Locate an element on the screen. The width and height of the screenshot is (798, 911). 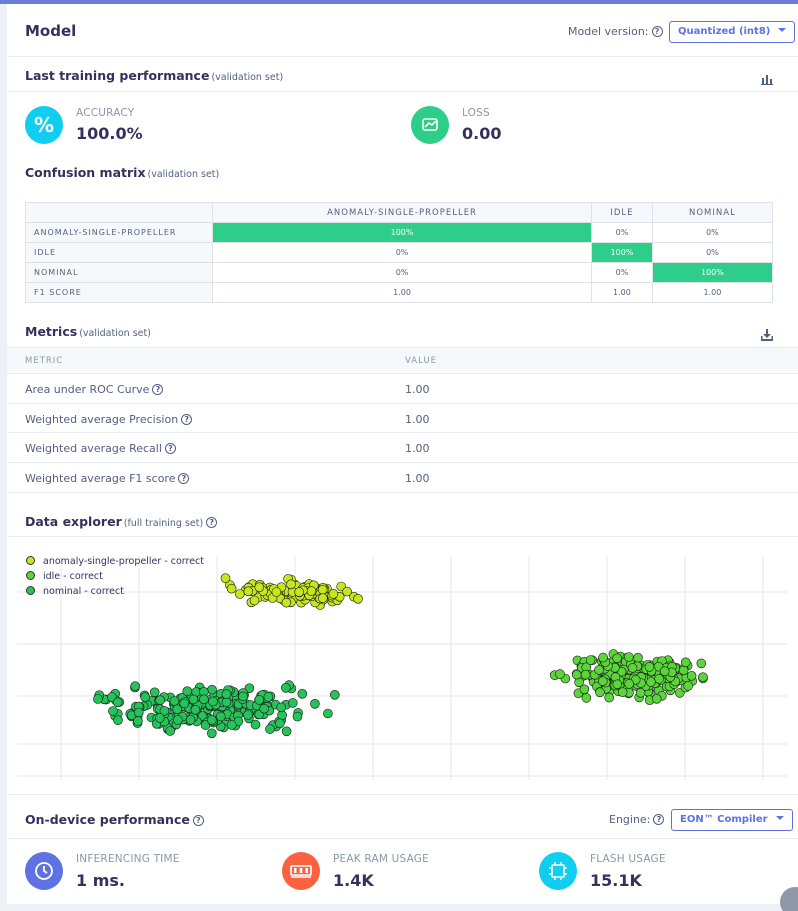
bar-chart-icon is located at coordinates (767, 79).